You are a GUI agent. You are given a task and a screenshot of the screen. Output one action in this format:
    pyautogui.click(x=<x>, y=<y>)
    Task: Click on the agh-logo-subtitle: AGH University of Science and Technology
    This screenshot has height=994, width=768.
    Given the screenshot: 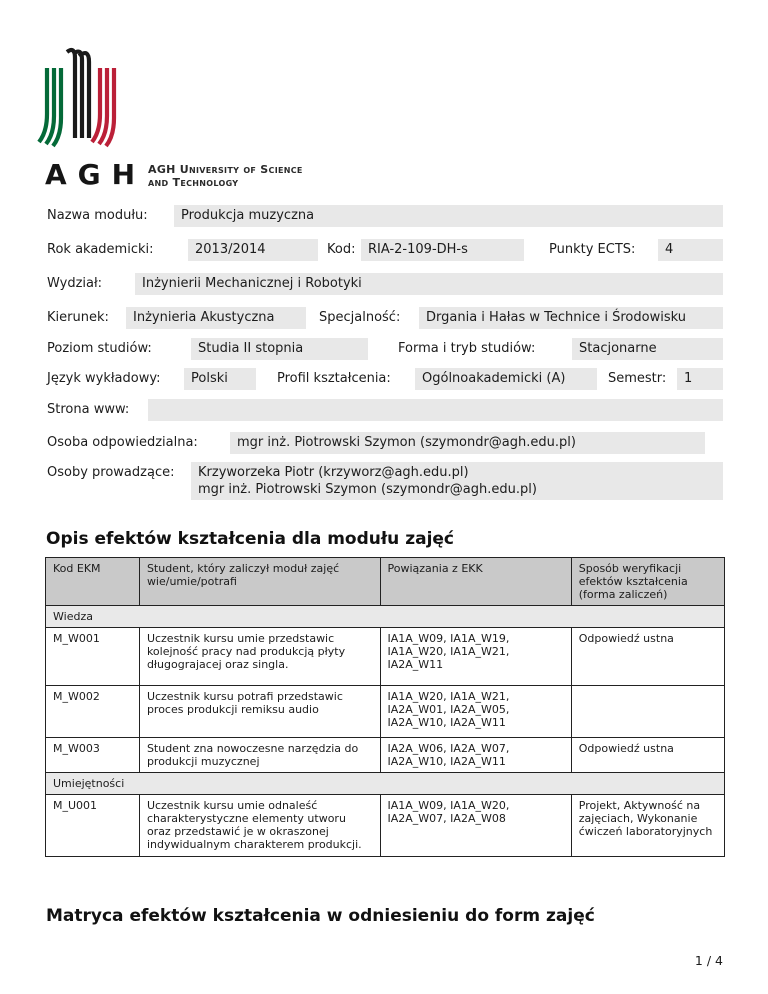 What is the action you would take?
    pyautogui.click(x=225, y=176)
    